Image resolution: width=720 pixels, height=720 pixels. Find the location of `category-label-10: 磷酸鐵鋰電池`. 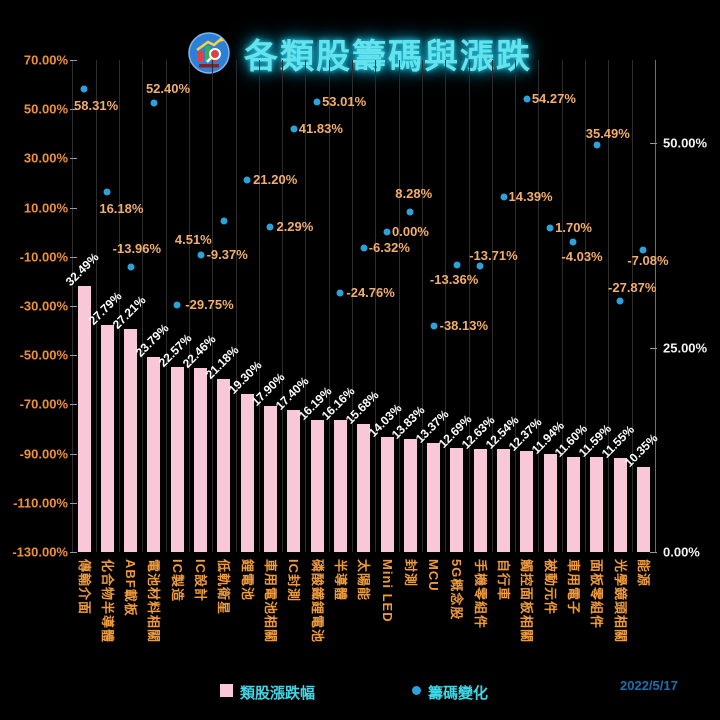

category-label-10: 磷酸鐵鋰電池 is located at coordinates (317, 601).